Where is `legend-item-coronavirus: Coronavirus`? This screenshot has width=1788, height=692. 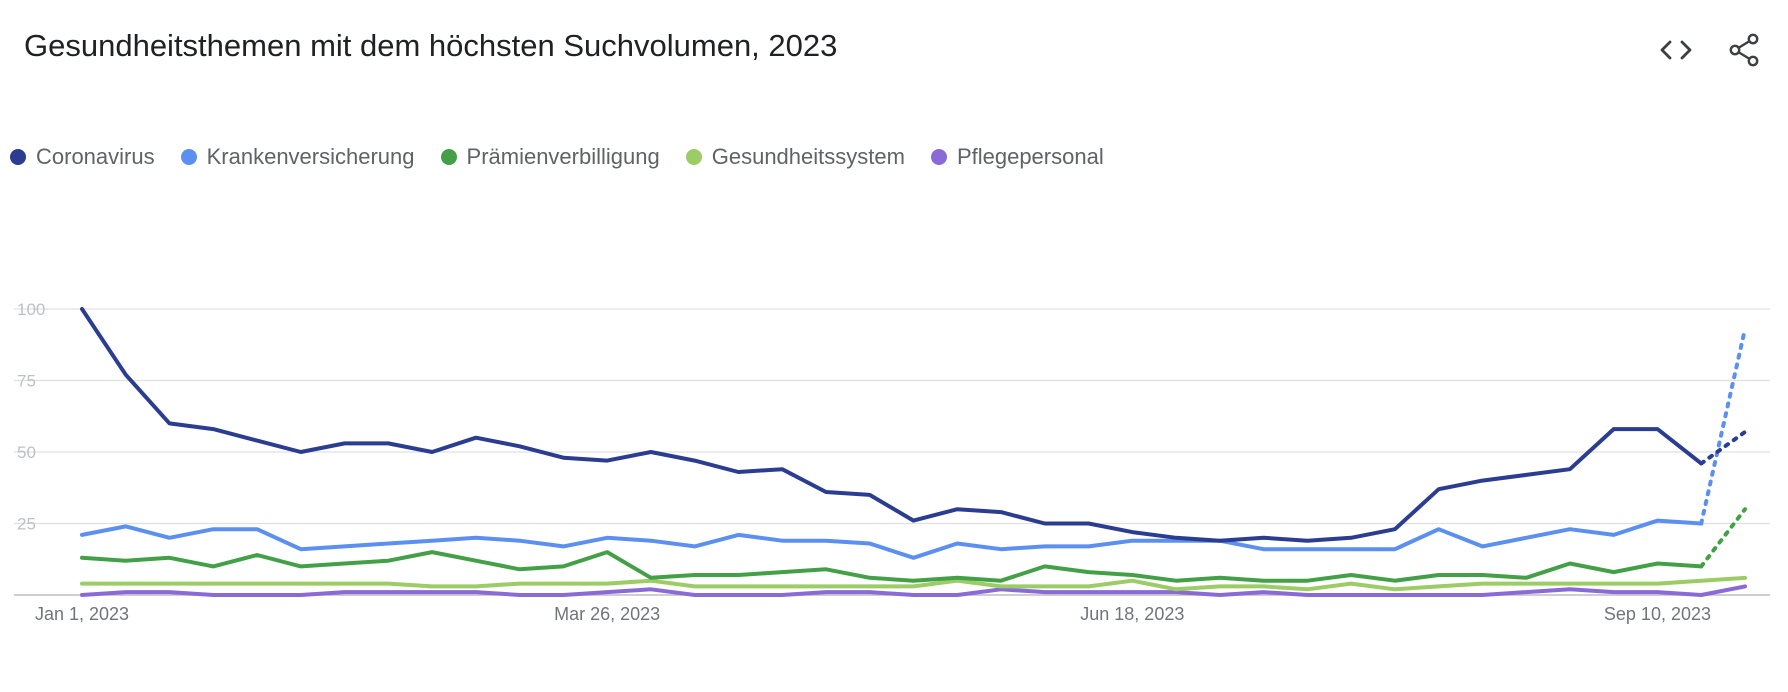
legend-item-coronavirus: Coronavirus is located at coordinates (82, 157).